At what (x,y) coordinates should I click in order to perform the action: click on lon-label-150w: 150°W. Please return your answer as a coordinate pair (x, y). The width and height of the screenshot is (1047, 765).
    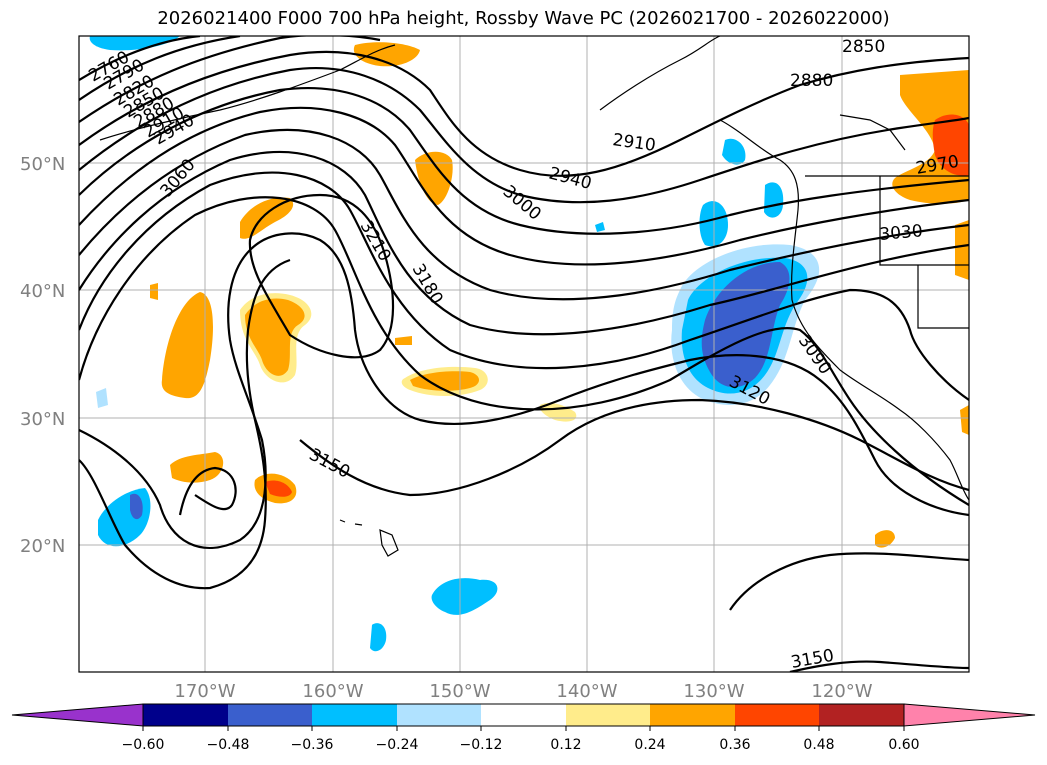
    Looking at the image, I should click on (459, 691).